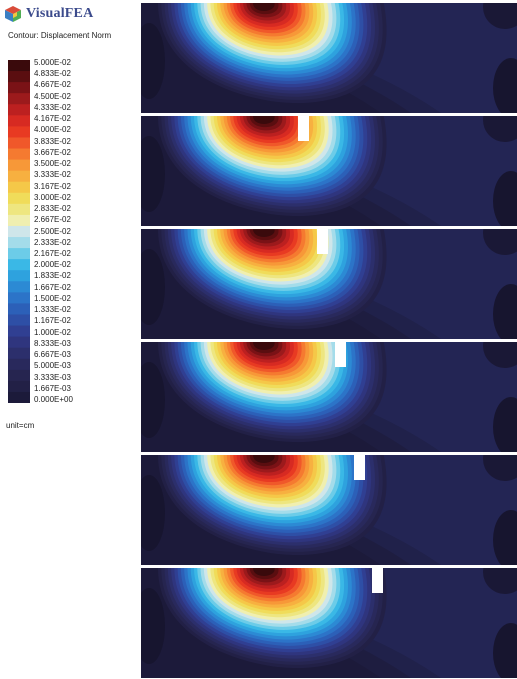 Image resolution: width=517 pixels, height=679 pixels. I want to click on legend-label: 1.667E-02, so click(52, 287).